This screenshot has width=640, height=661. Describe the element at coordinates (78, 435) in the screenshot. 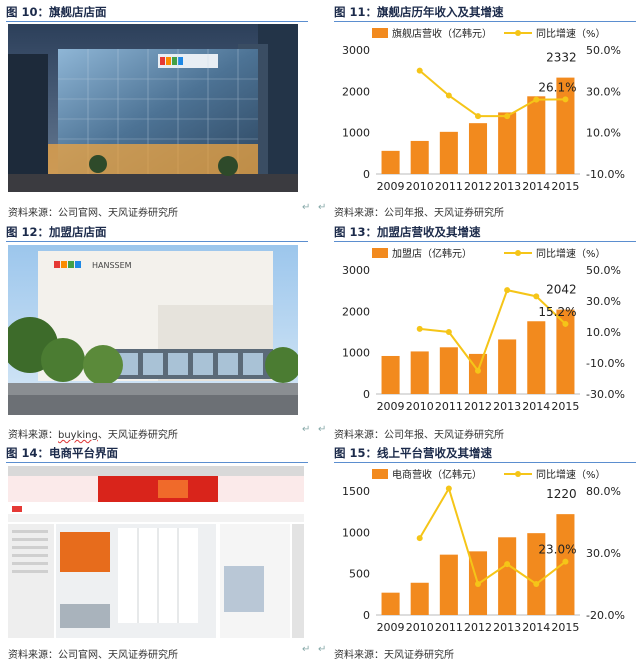

I see `figure-12-source-link: buyking` at that location.